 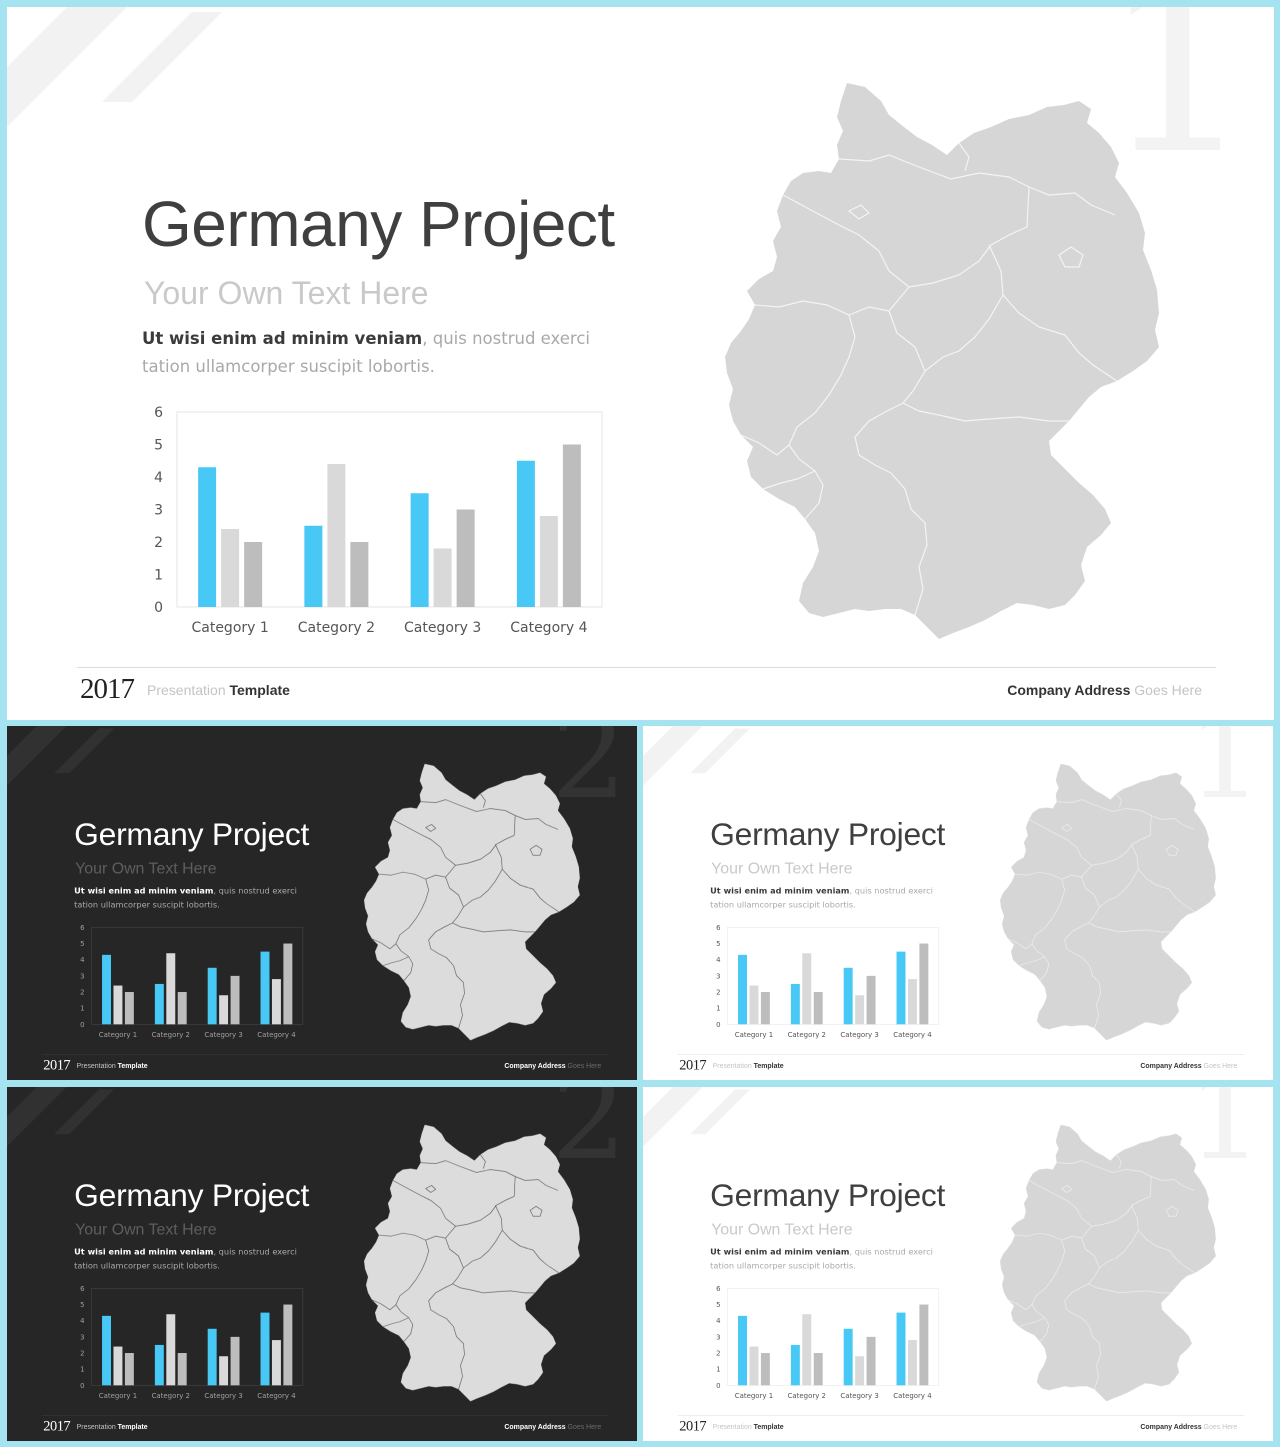 I want to click on y-tick-label: 4, so click(x=718, y=960).